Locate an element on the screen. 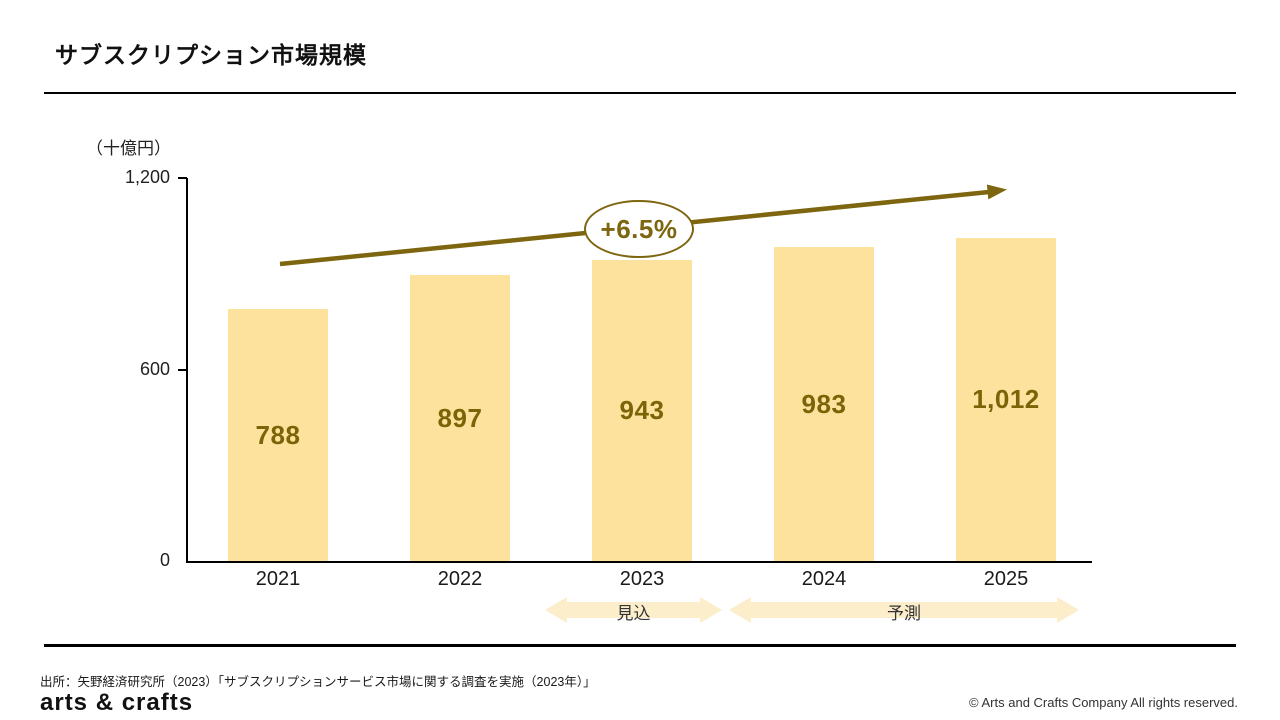  y-tick-label-600: 600 is located at coordinates (154, 368).